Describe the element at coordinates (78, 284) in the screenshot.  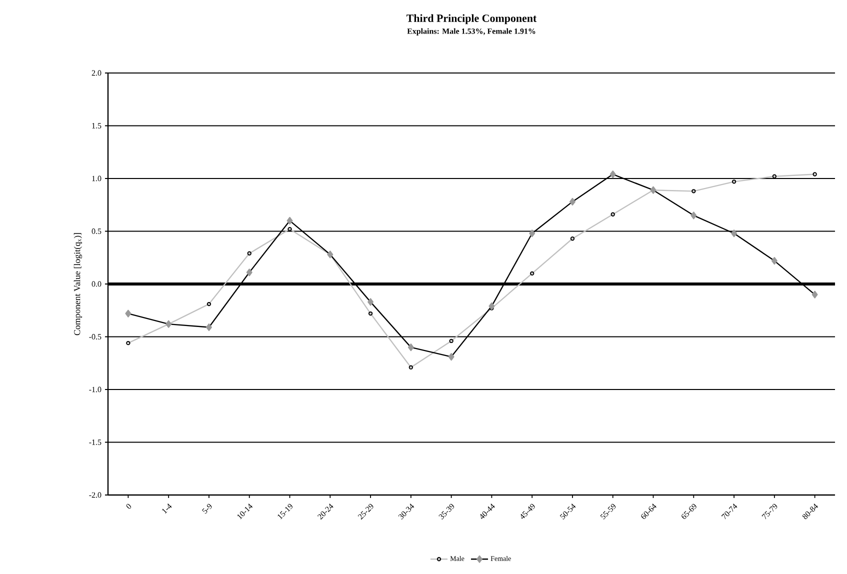
I see `y-axis-title: Component Value [logit(q$_{x}$)]` at that location.